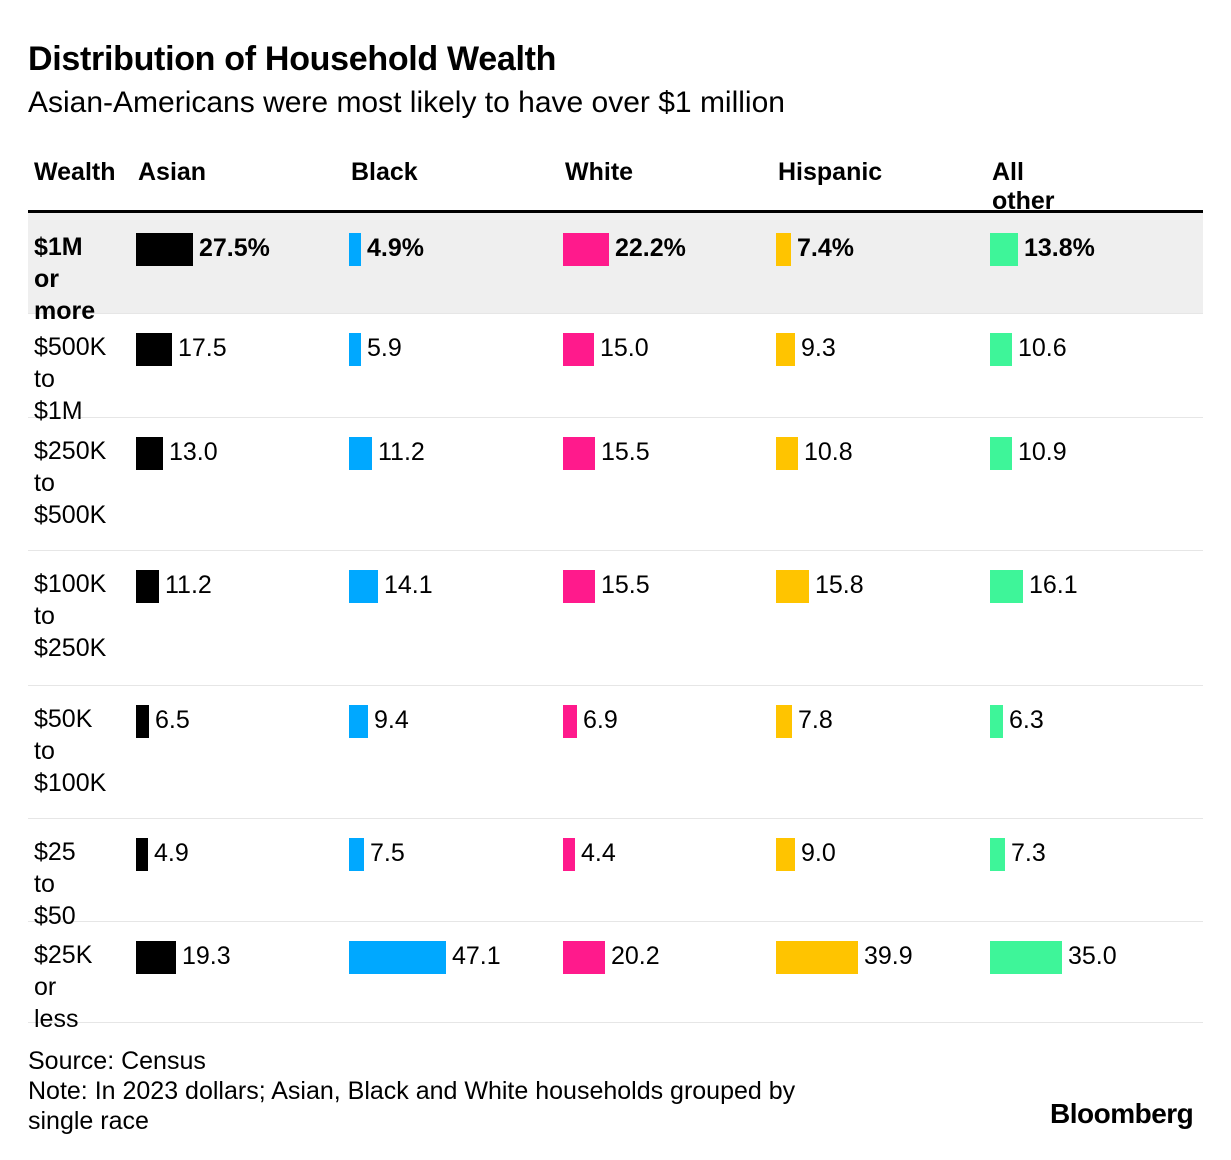  I want to click on value-label: 10.8, so click(828, 452).